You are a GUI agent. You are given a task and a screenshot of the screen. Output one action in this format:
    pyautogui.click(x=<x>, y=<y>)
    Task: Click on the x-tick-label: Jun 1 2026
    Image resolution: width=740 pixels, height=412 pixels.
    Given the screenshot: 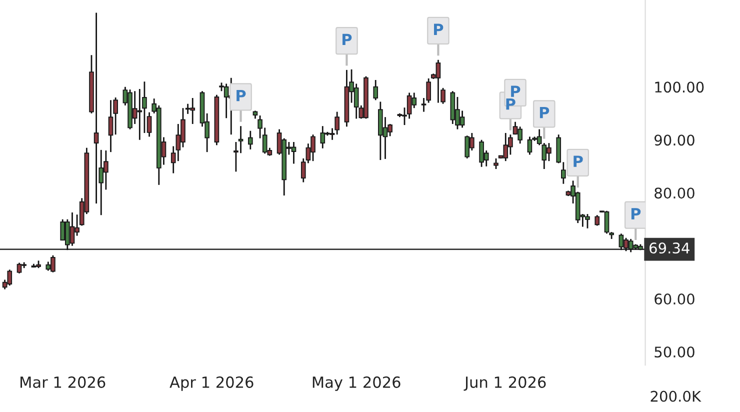 What is the action you would take?
    pyautogui.click(x=505, y=383)
    